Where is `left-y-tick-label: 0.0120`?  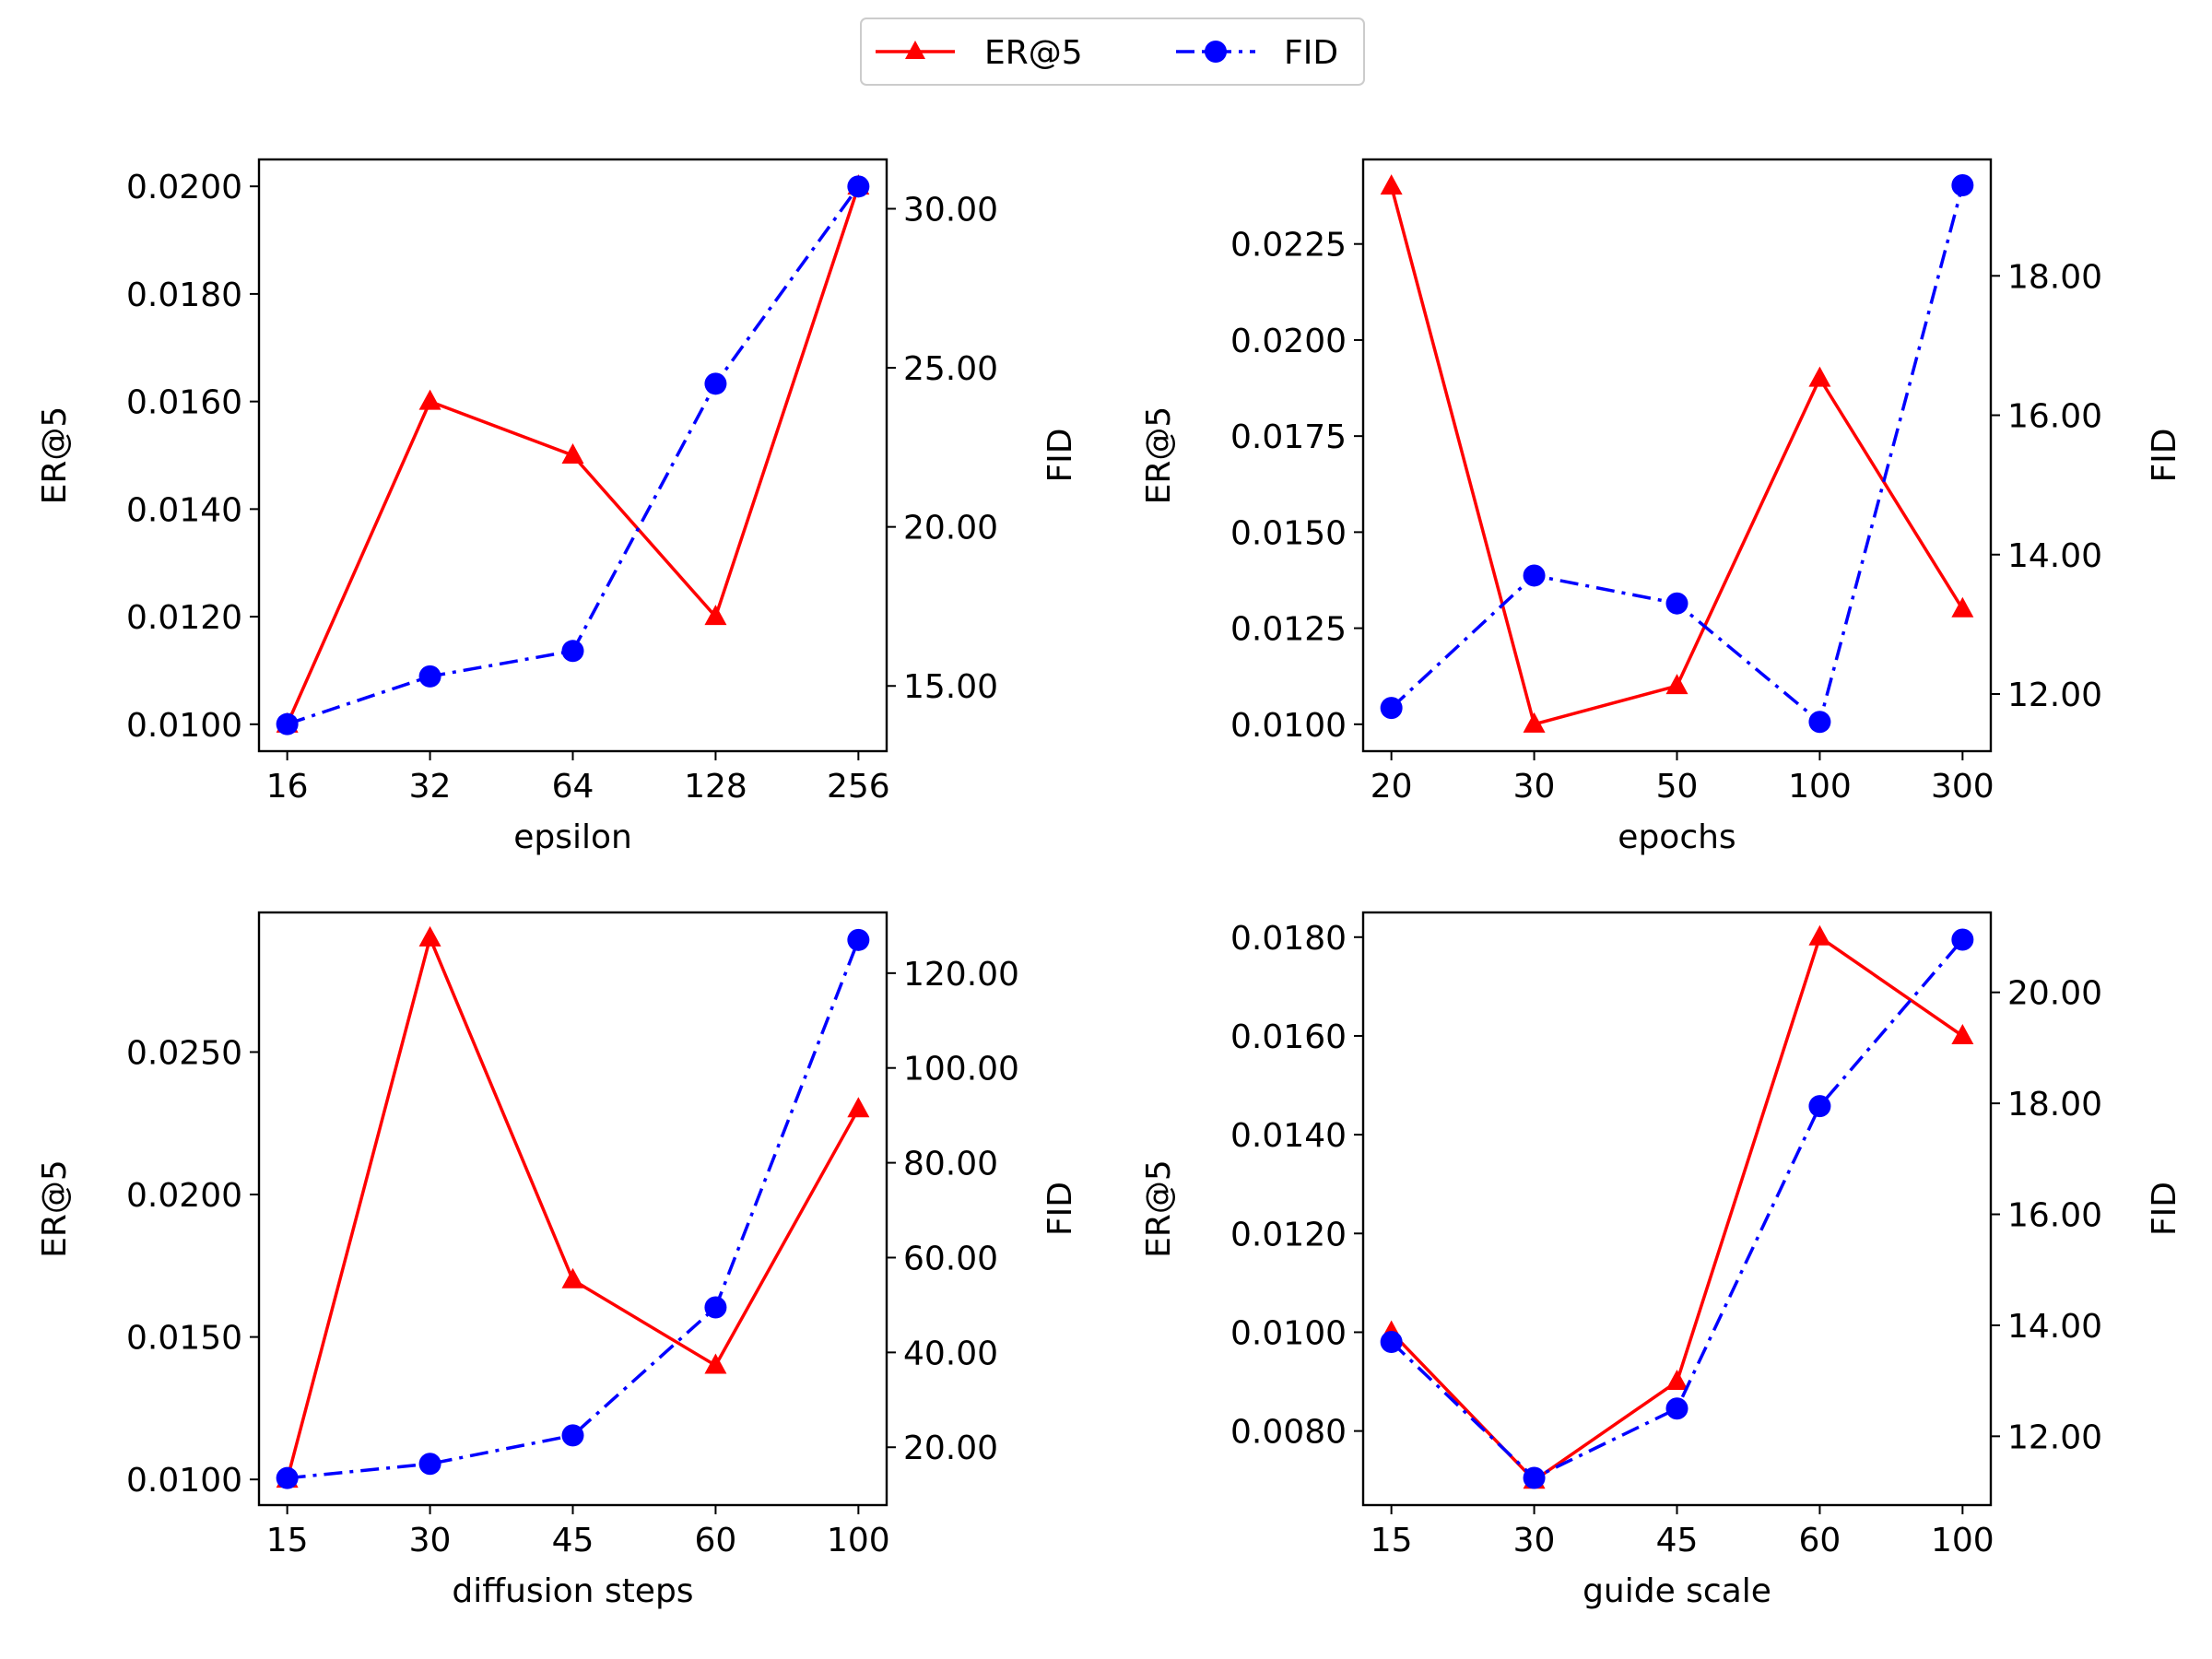
left-y-tick-label: 0.0120 is located at coordinates (184, 618).